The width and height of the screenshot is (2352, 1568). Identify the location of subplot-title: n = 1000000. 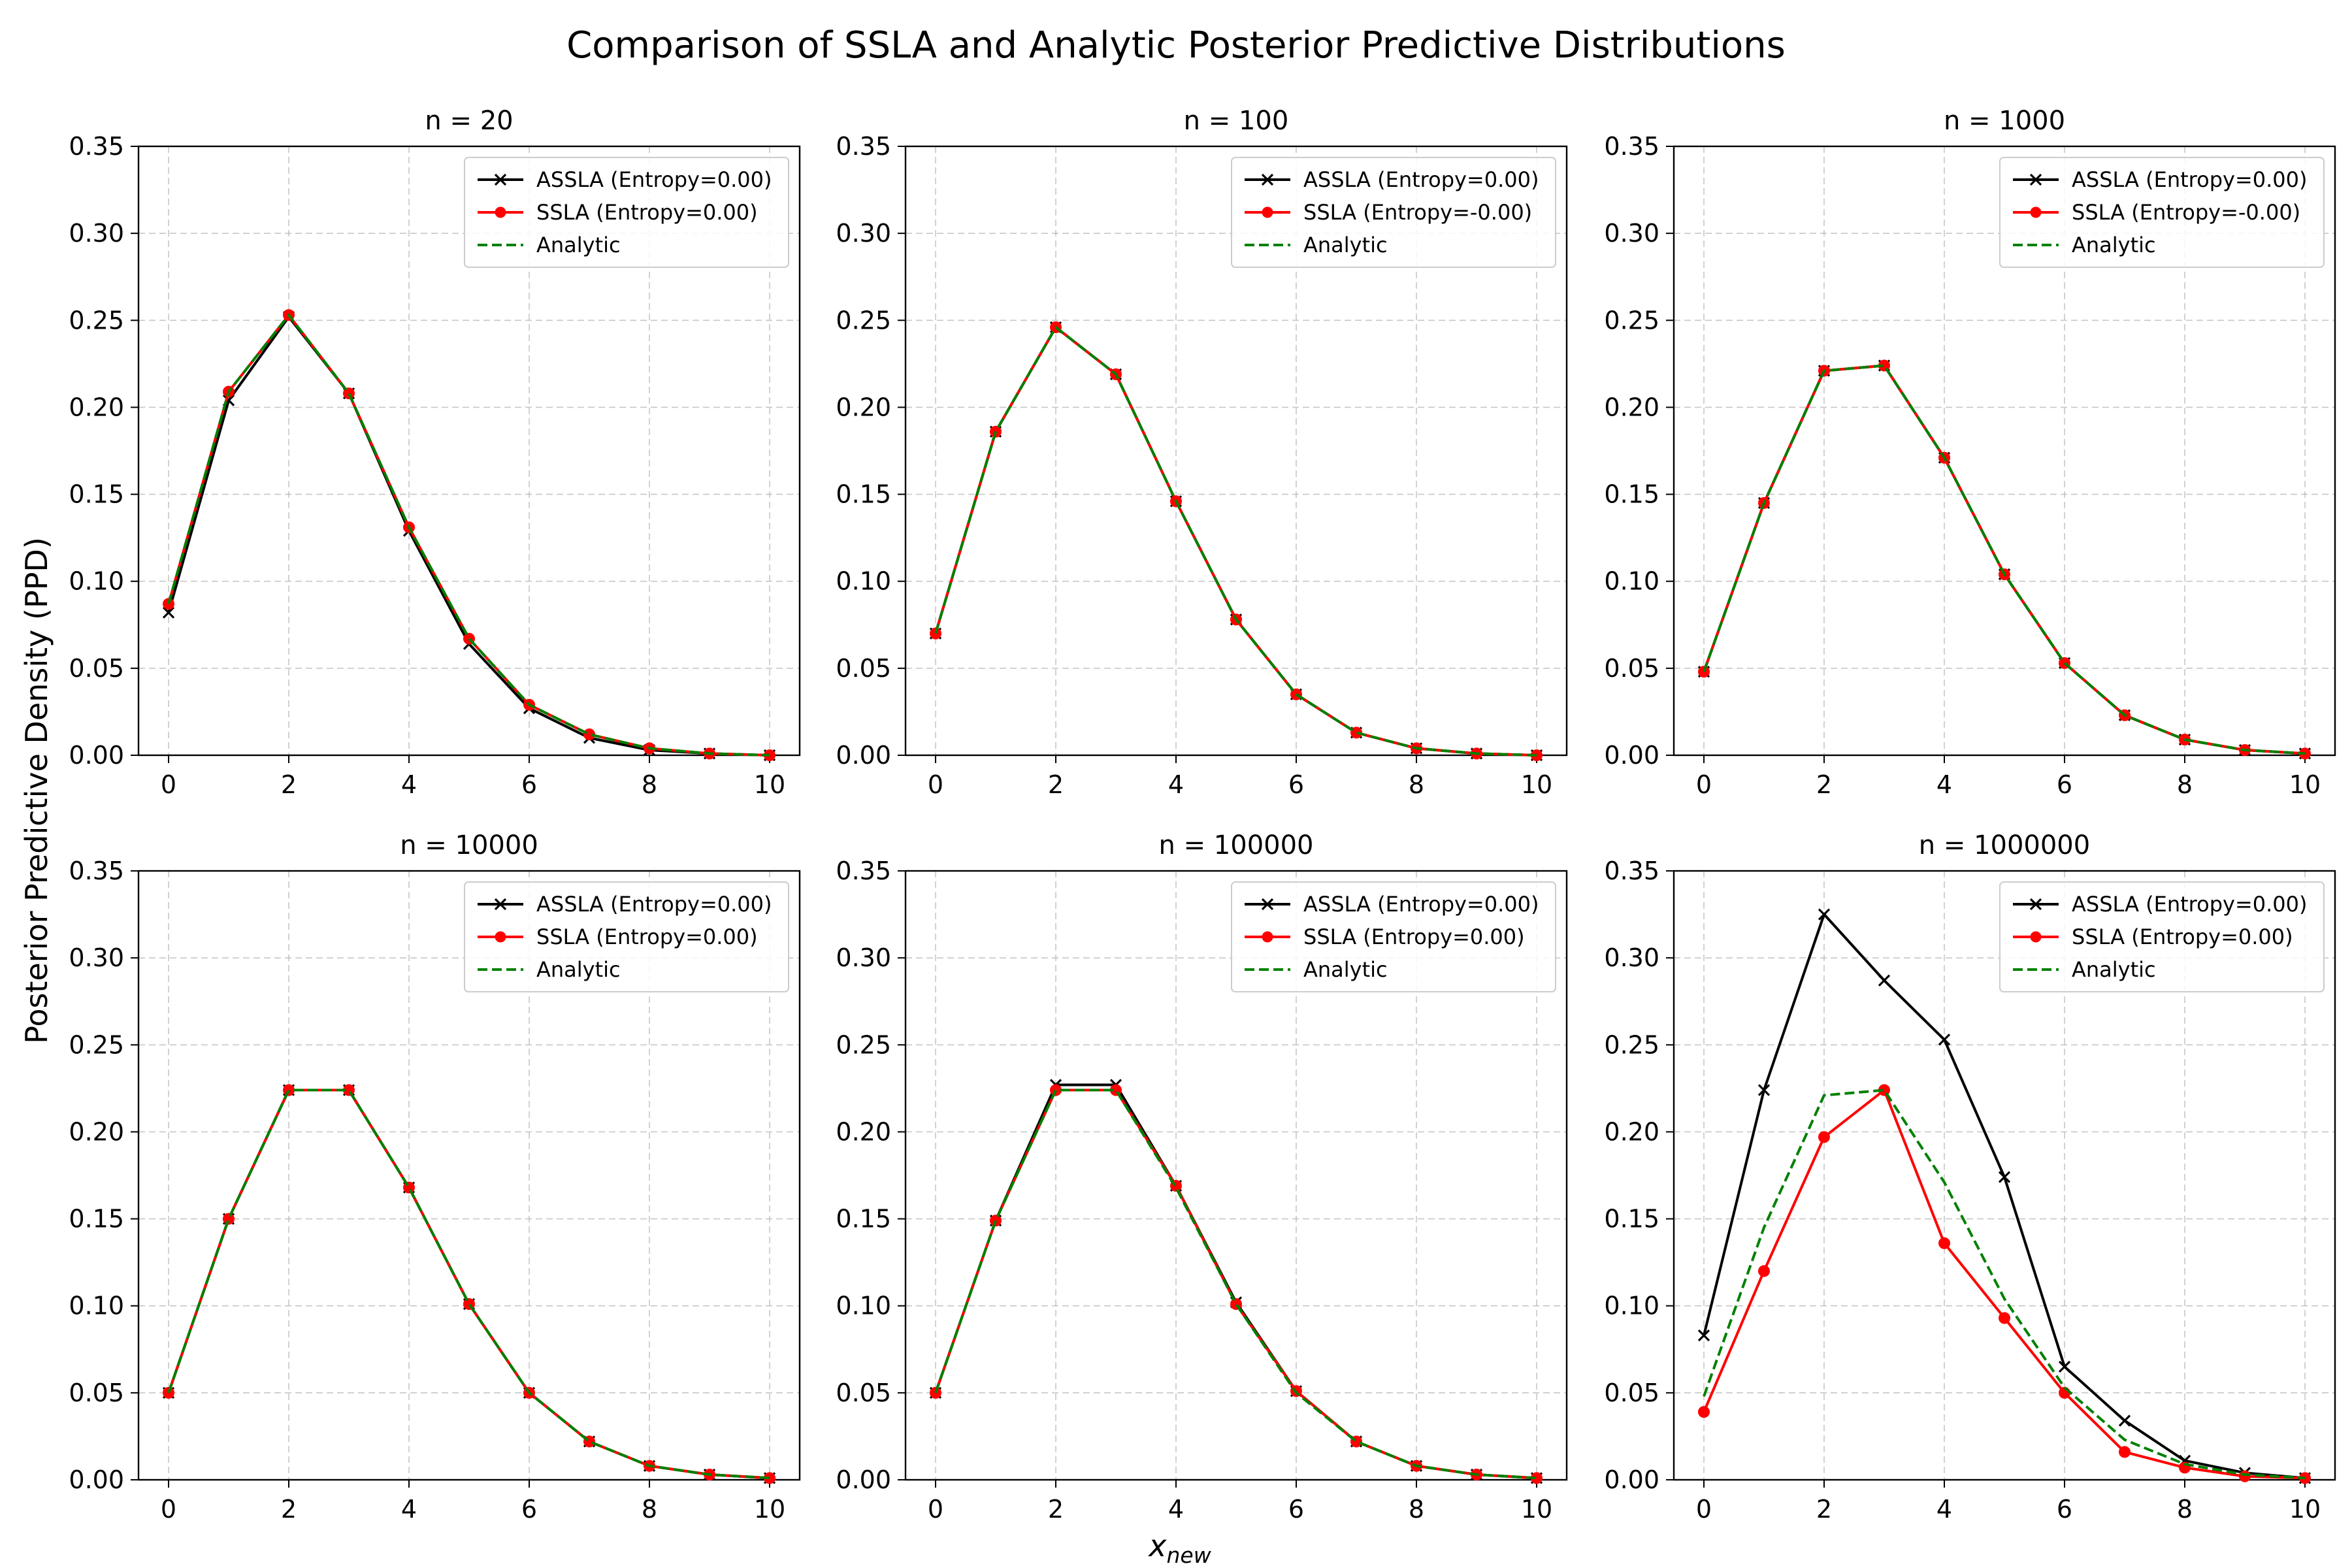
(2004, 845).